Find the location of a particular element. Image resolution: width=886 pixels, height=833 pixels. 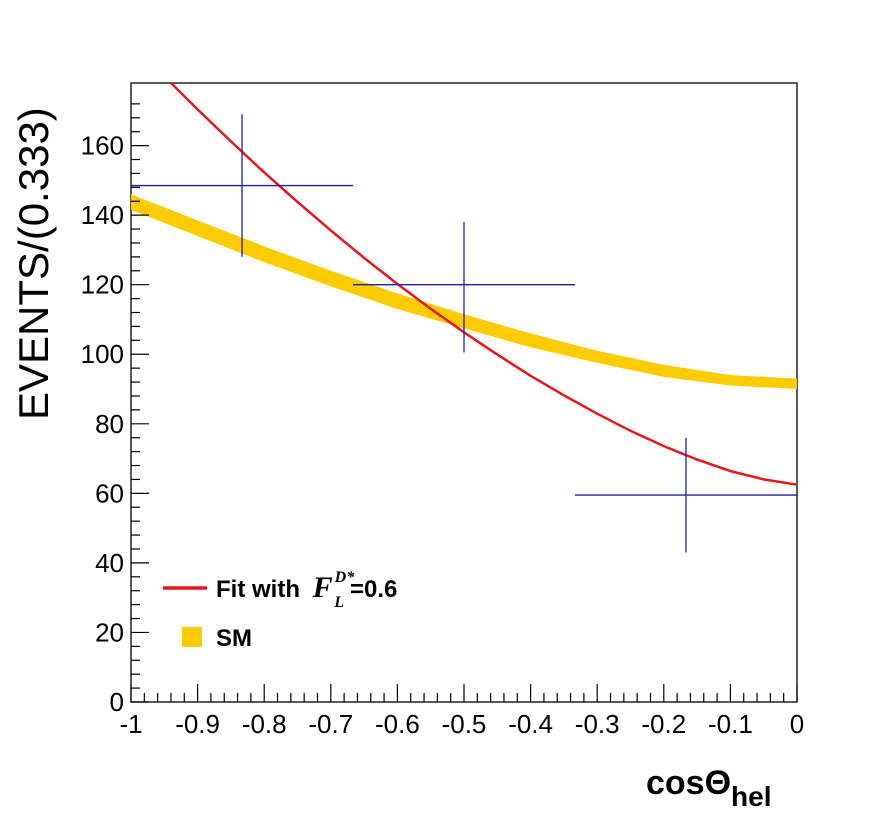

y-tick-label: 20 is located at coordinates (109, 632).